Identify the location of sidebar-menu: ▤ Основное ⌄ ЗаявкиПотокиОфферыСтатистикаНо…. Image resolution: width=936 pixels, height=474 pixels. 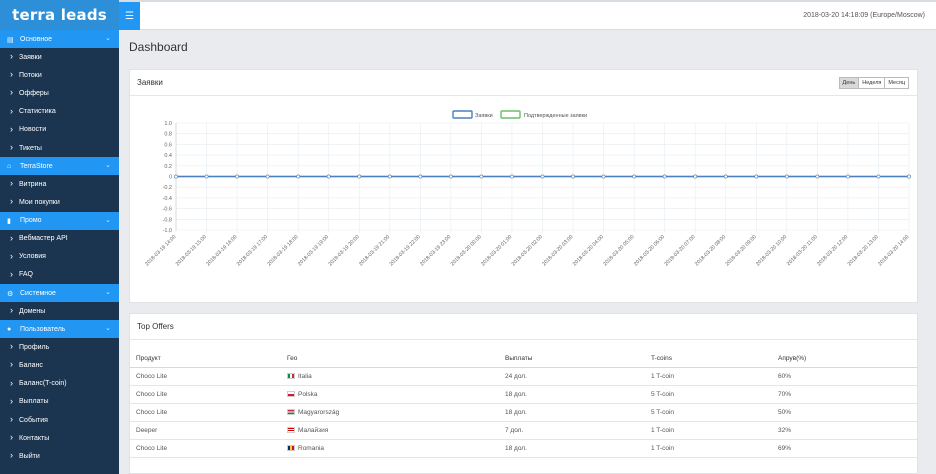
(59, 248).